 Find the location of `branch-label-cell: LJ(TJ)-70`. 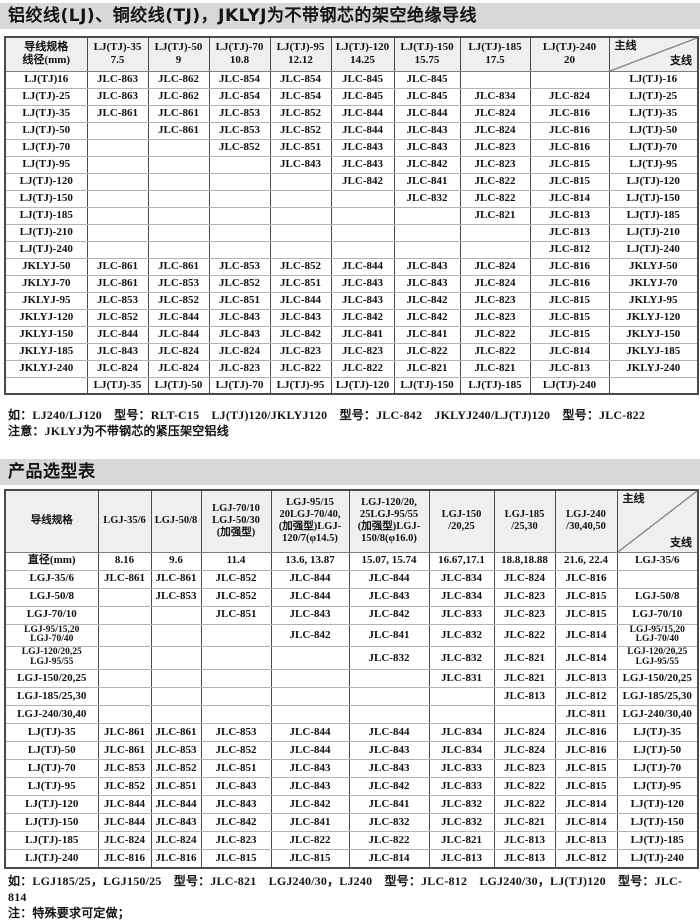

branch-label-cell: LJ(TJ)-70 is located at coordinates (657, 769).